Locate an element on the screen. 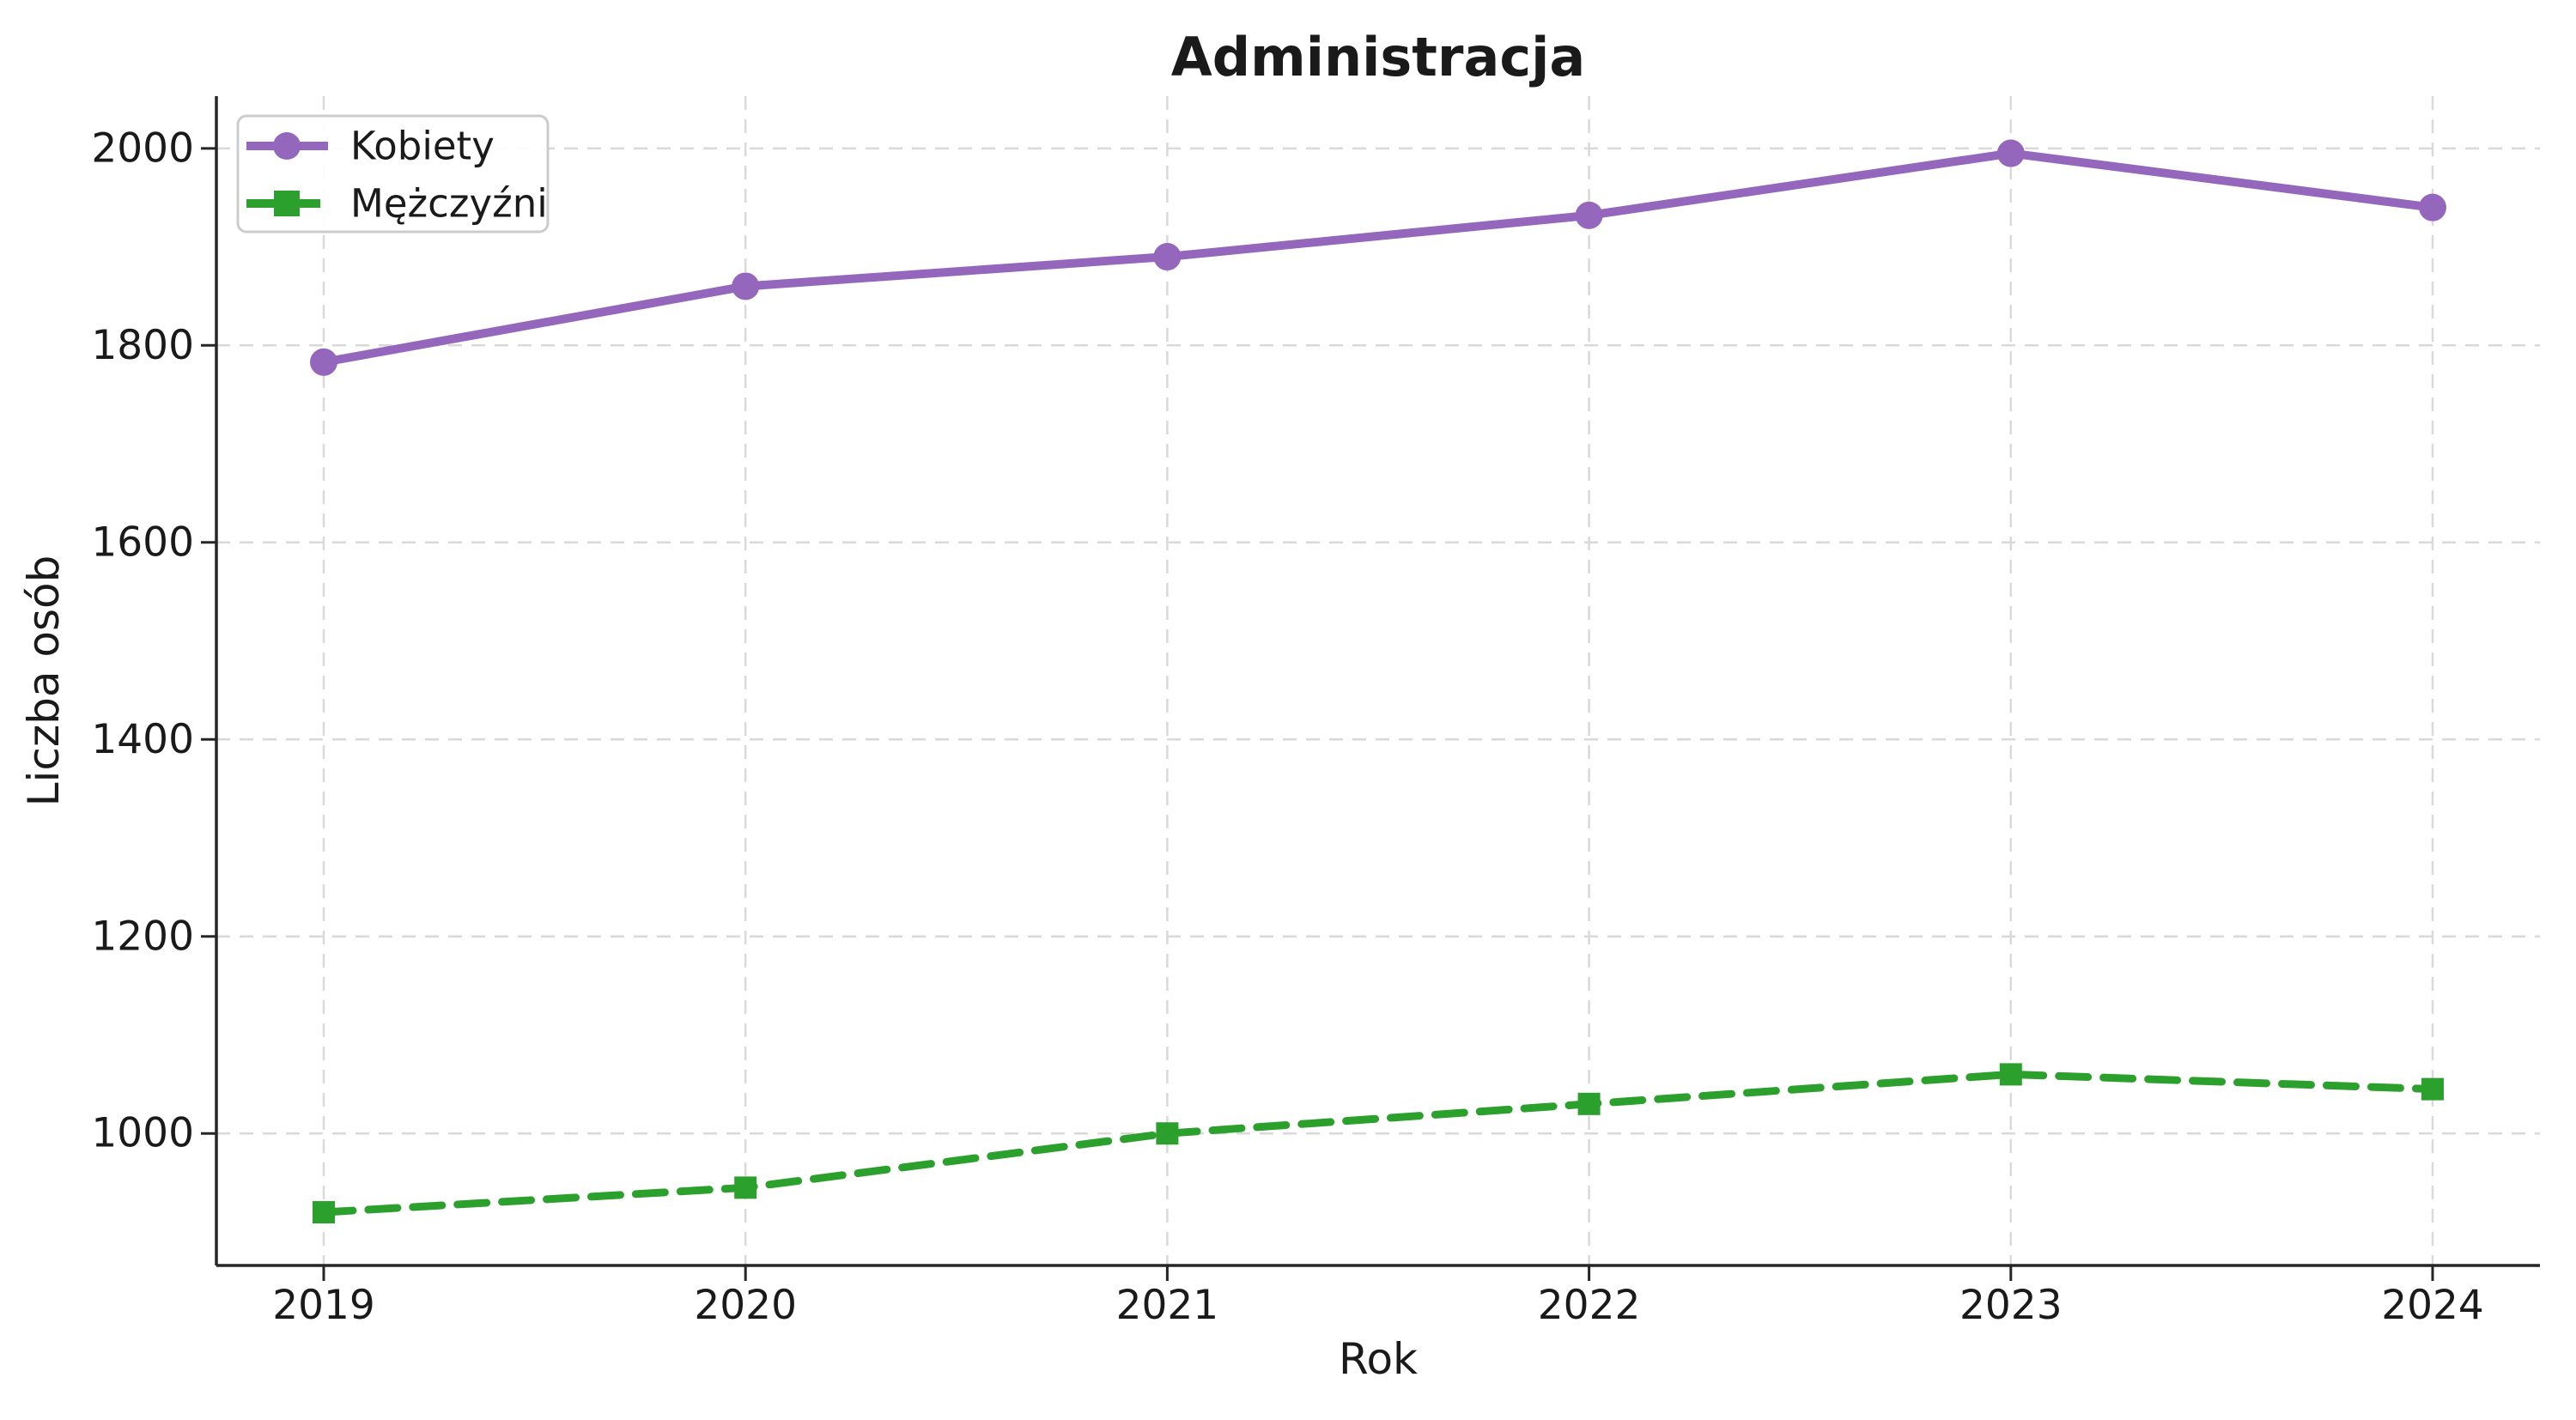 This screenshot has width=2576, height=1420. x-tick-label: 2022 is located at coordinates (1590, 1305).